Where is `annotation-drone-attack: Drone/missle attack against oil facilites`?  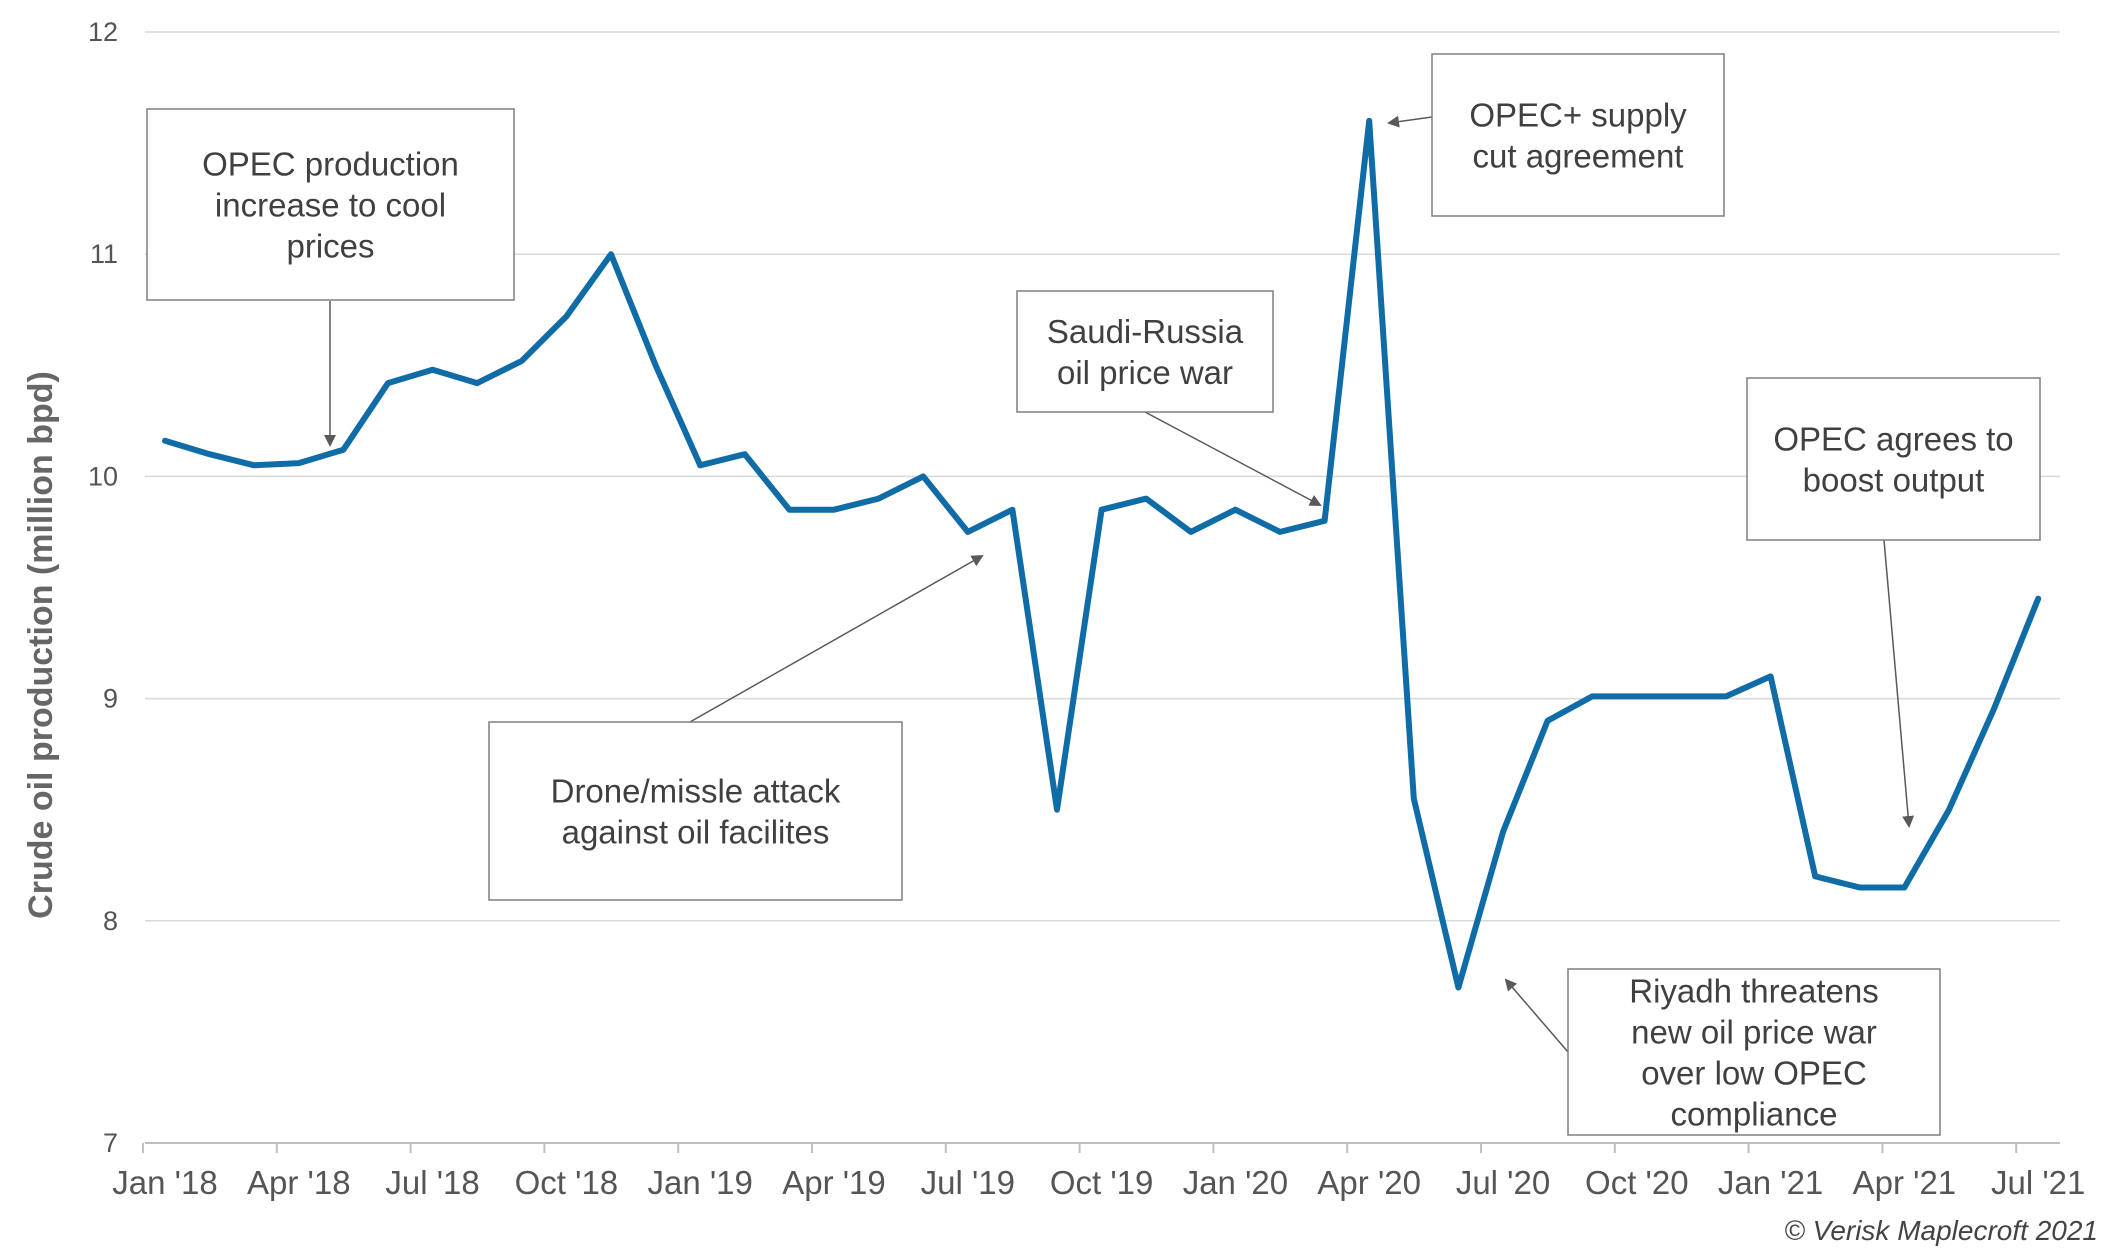 annotation-drone-attack: Drone/missle attack against oil facilites is located at coordinates (736, 728).